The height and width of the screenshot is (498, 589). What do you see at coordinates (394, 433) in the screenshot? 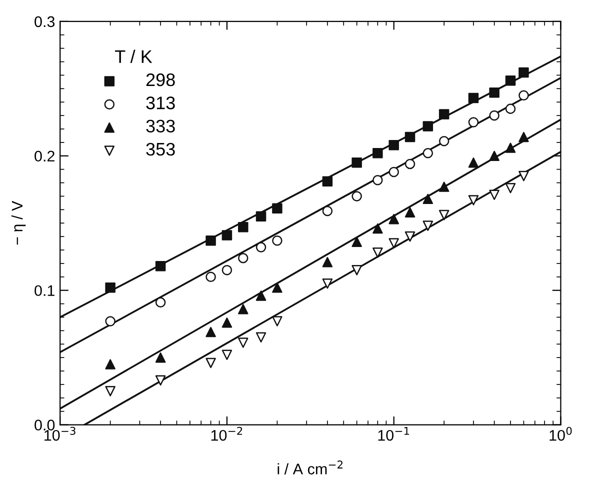
I see `x-tick-label: 10$^{−1}$` at bounding box center [394, 433].